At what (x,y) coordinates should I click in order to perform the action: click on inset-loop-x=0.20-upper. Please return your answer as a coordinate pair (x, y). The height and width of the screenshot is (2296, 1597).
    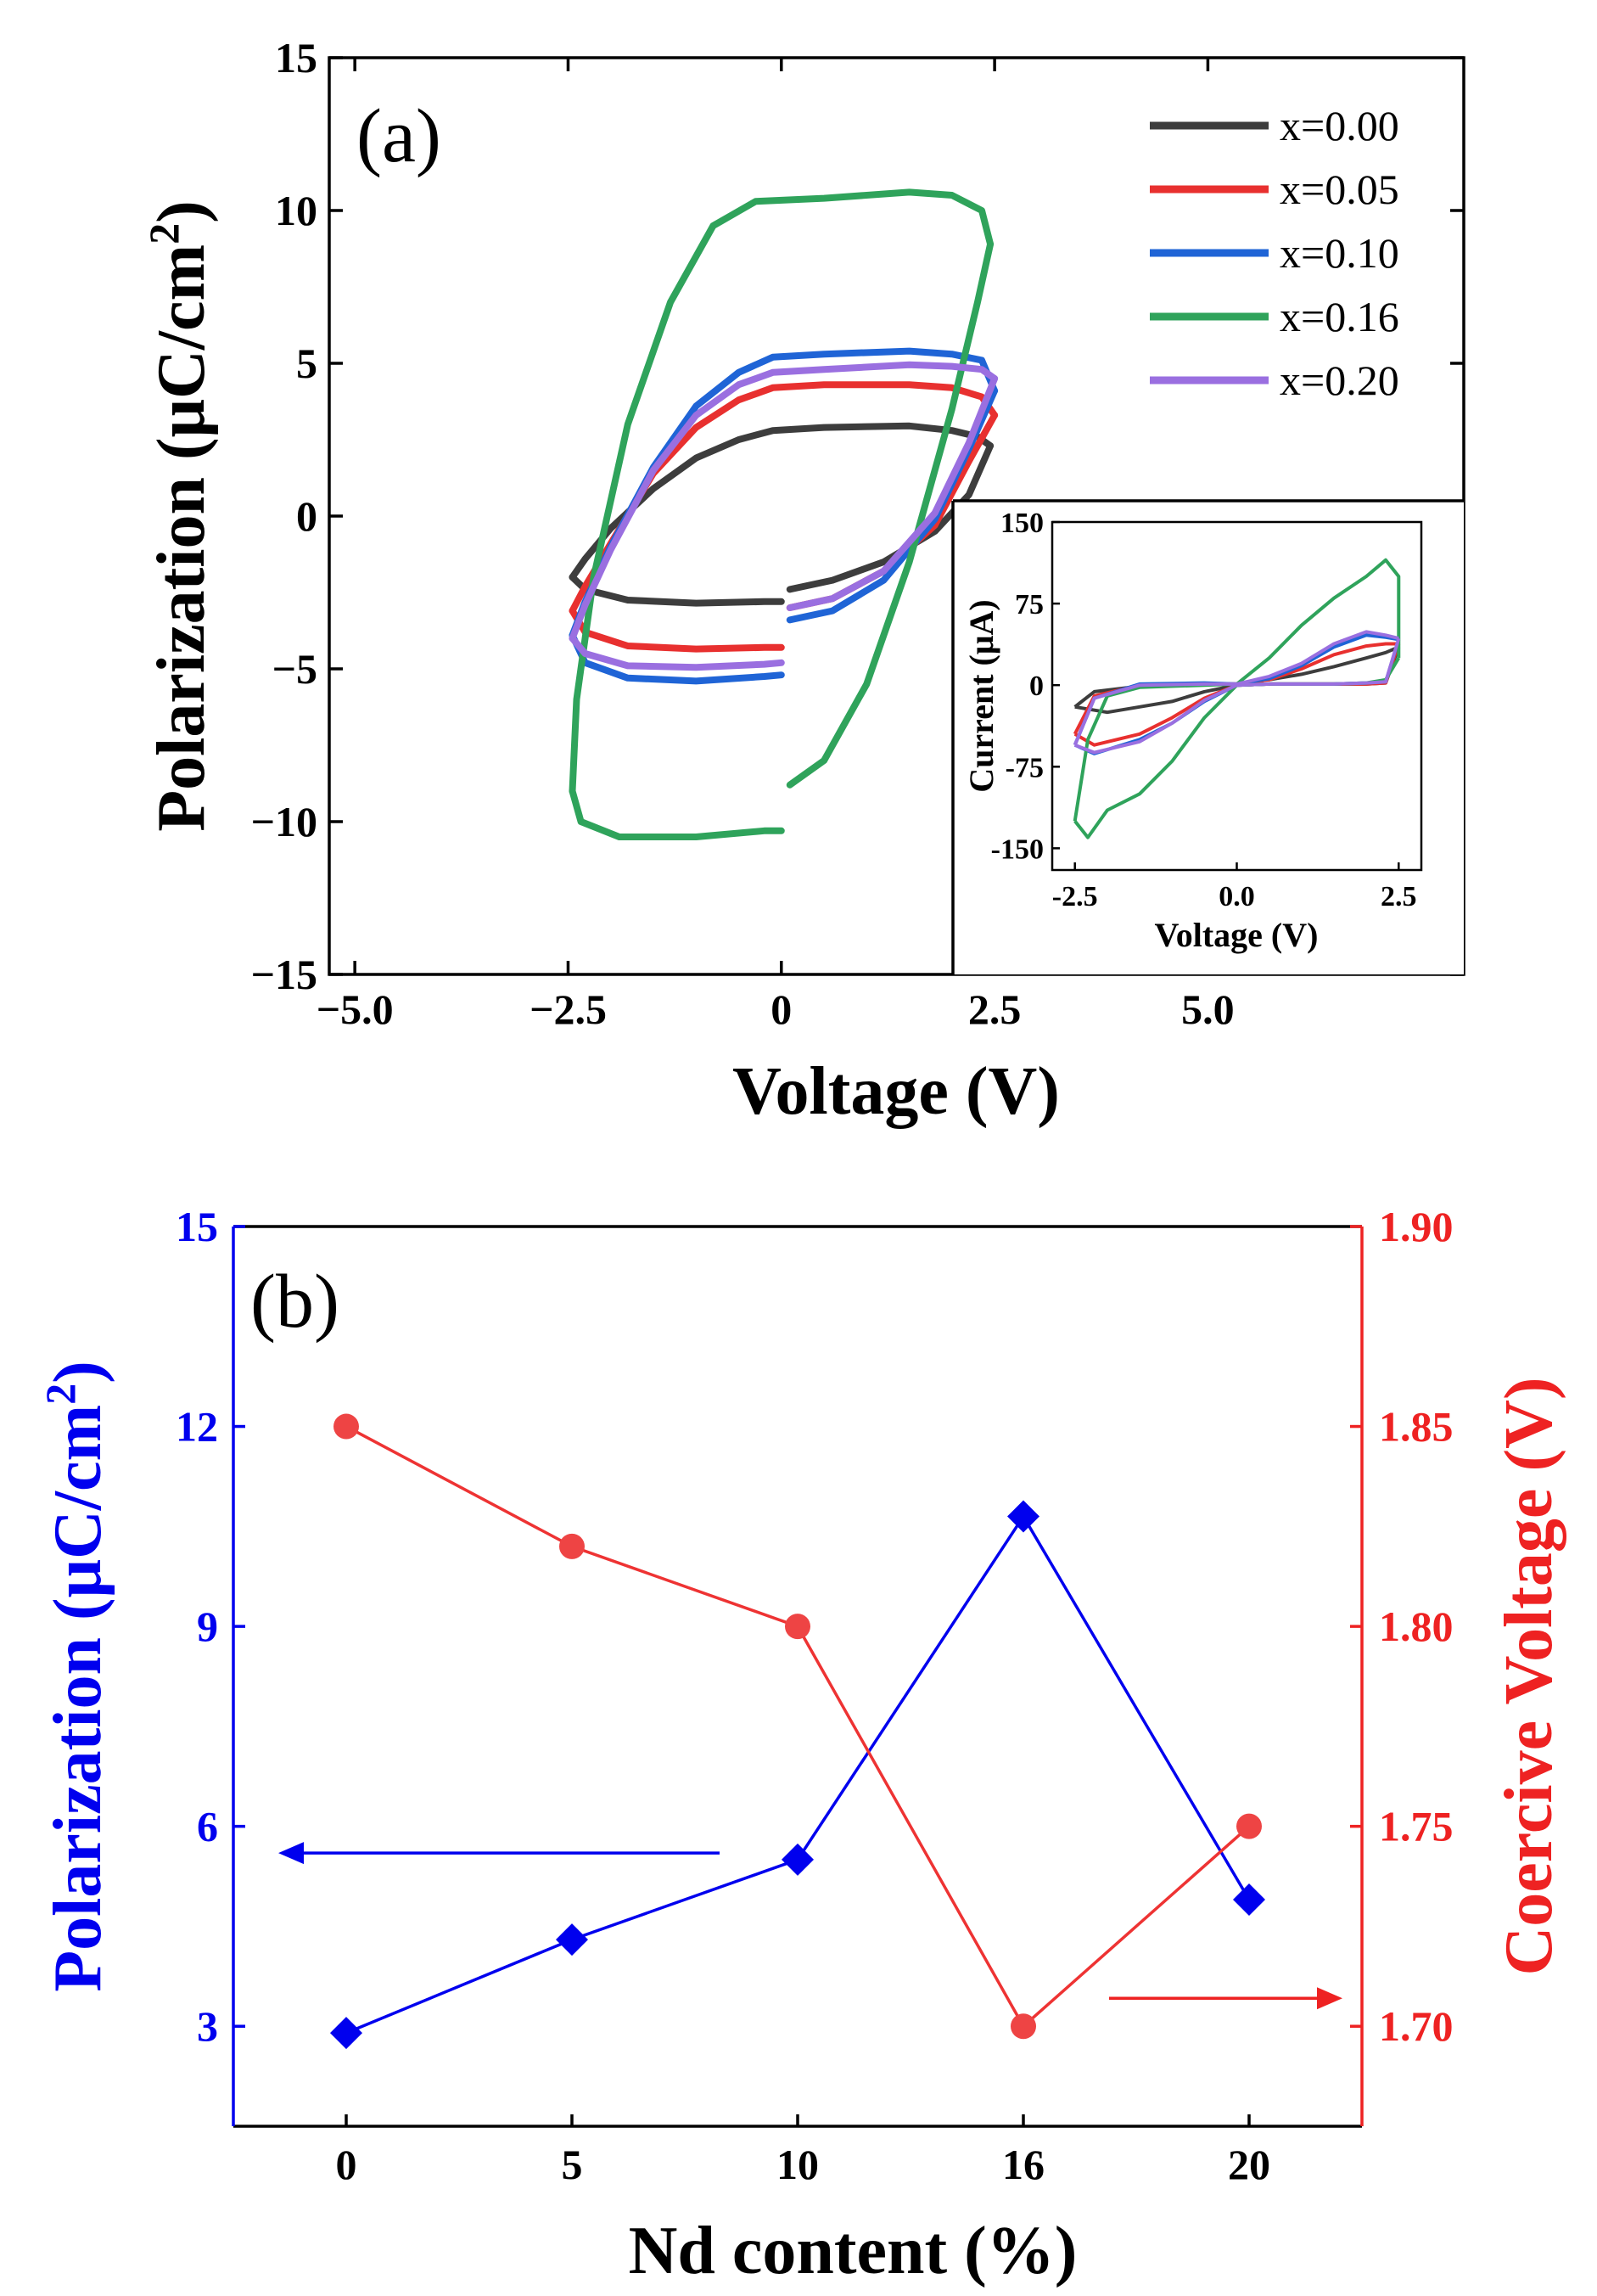
    Looking at the image, I should click on (1236, 688).